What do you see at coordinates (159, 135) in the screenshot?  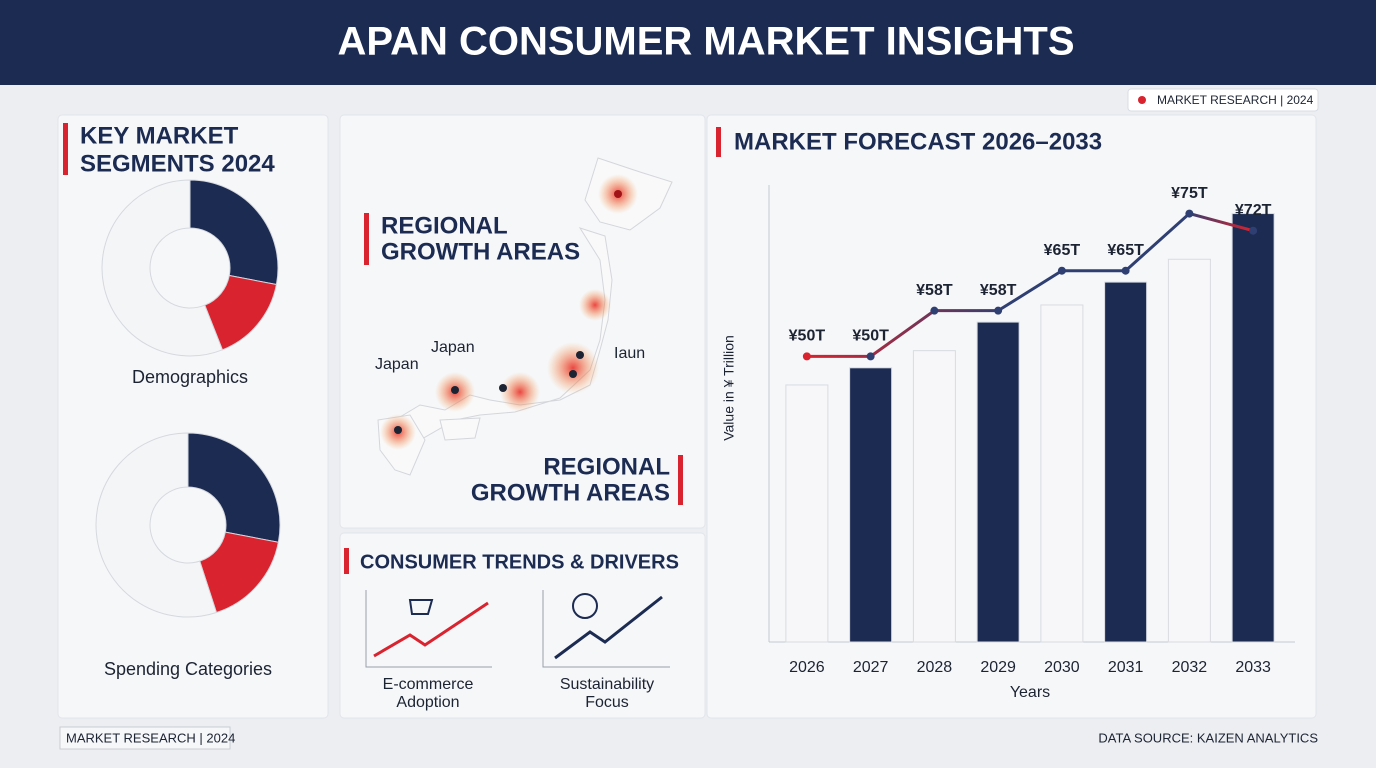 I see `segments-title: KEY MARKET` at bounding box center [159, 135].